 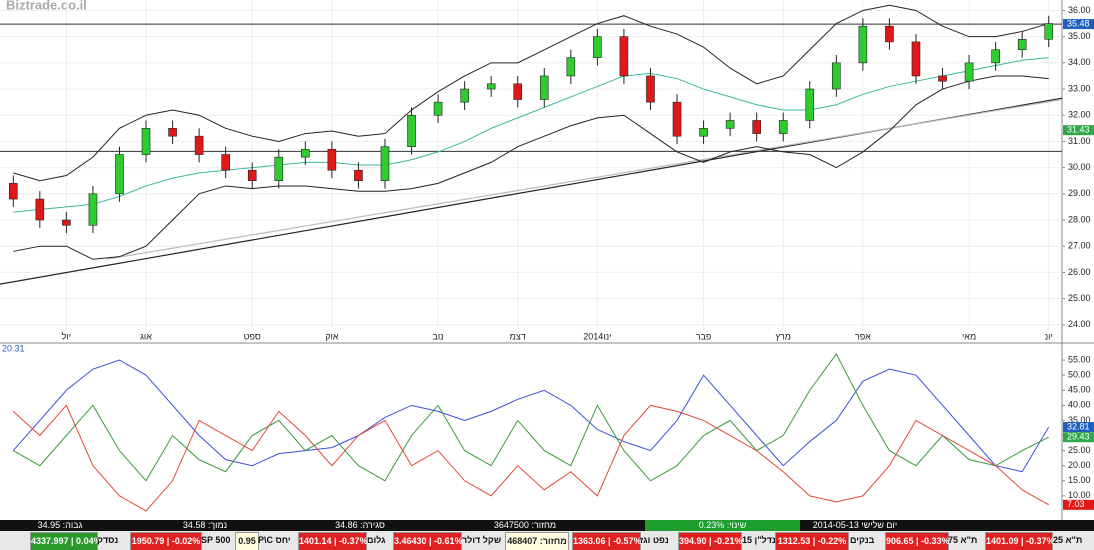 What do you see at coordinates (360, 525) in the screenshot?
I see `info-item: סגירה: 34.86` at bounding box center [360, 525].